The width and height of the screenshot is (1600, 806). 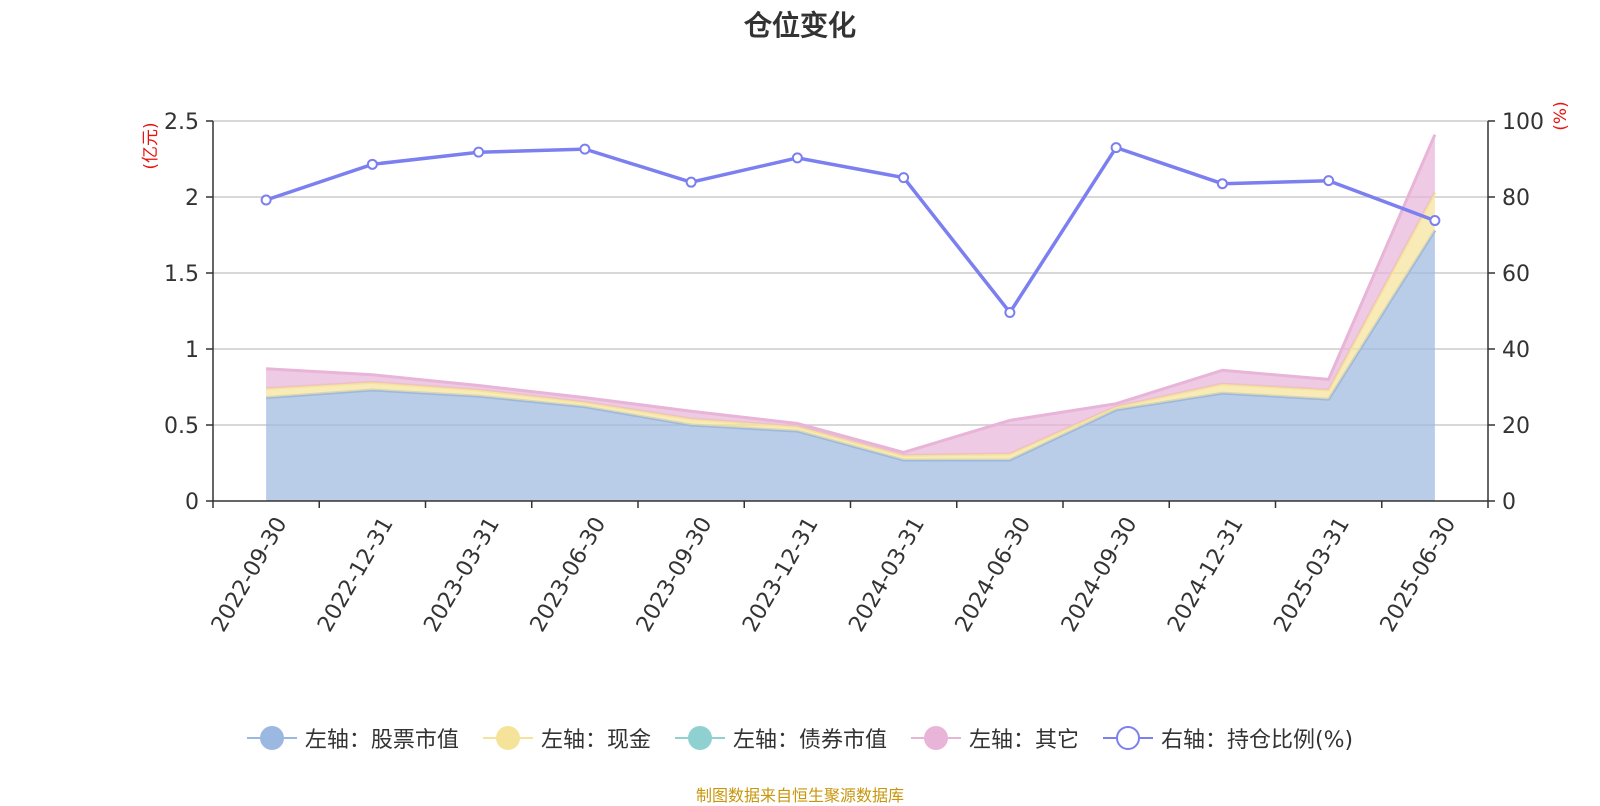 What do you see at coordinates (192, 198) in the screenshot?
I see `left-tick-label: 2` at bounding box center [192, 198].